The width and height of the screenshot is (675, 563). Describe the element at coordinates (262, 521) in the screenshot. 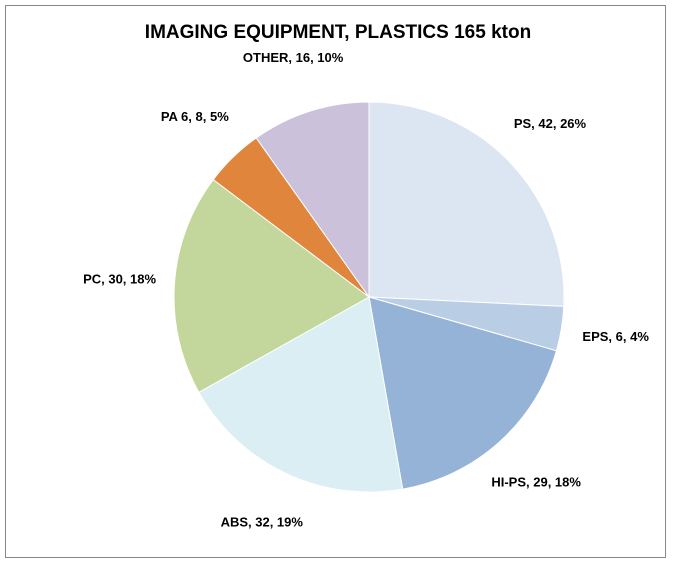

I see `data-label: ABS, 32, 19%` at that location.